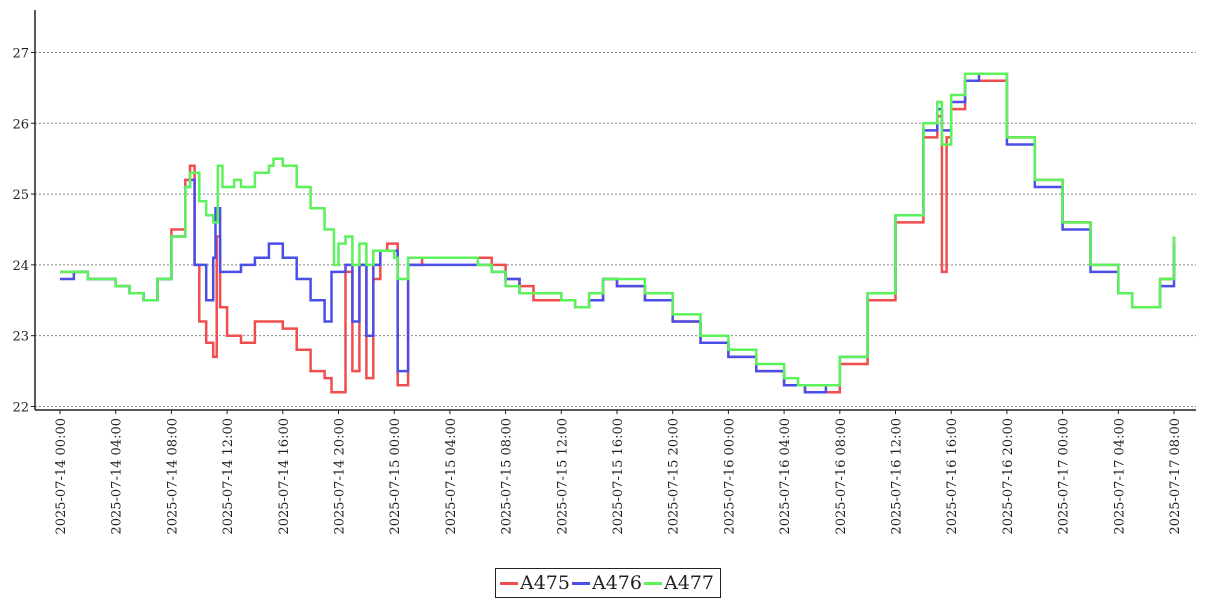  What do you see at coordinates (20, 124) in the screenshot?
I see `y-tick-label: 26` at bounding box center [20, 124].